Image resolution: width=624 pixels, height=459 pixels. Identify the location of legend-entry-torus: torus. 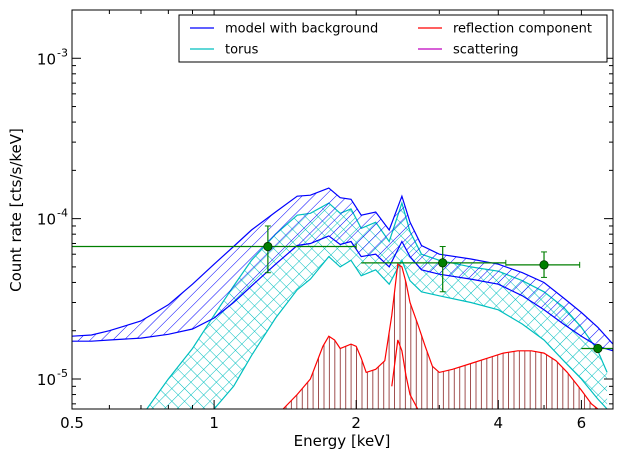
(224, 50).